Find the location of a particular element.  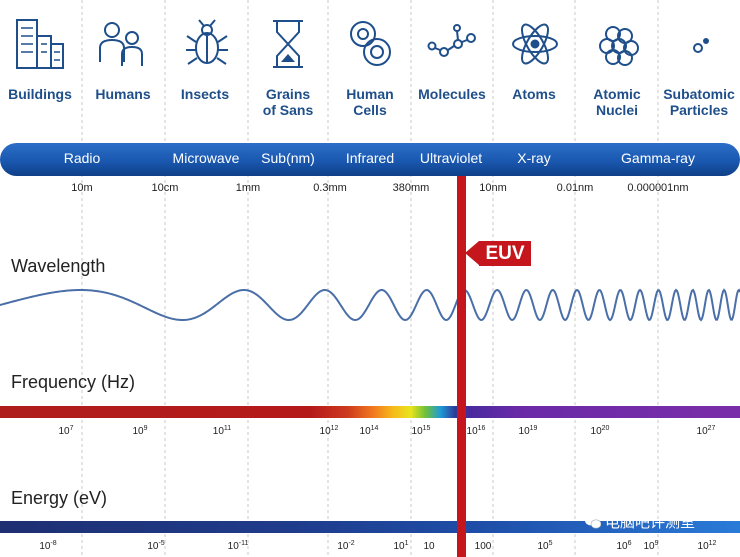

scale-label-humans: Humans is located at coordinates (123, 94).